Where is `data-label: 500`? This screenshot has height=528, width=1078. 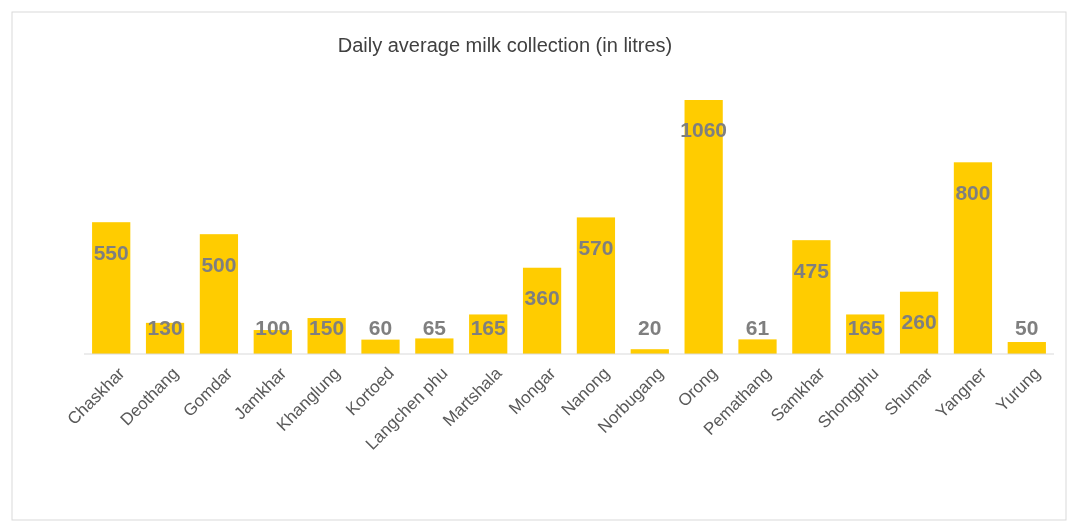 data-label: 500 is located at coordinates (219, 264).